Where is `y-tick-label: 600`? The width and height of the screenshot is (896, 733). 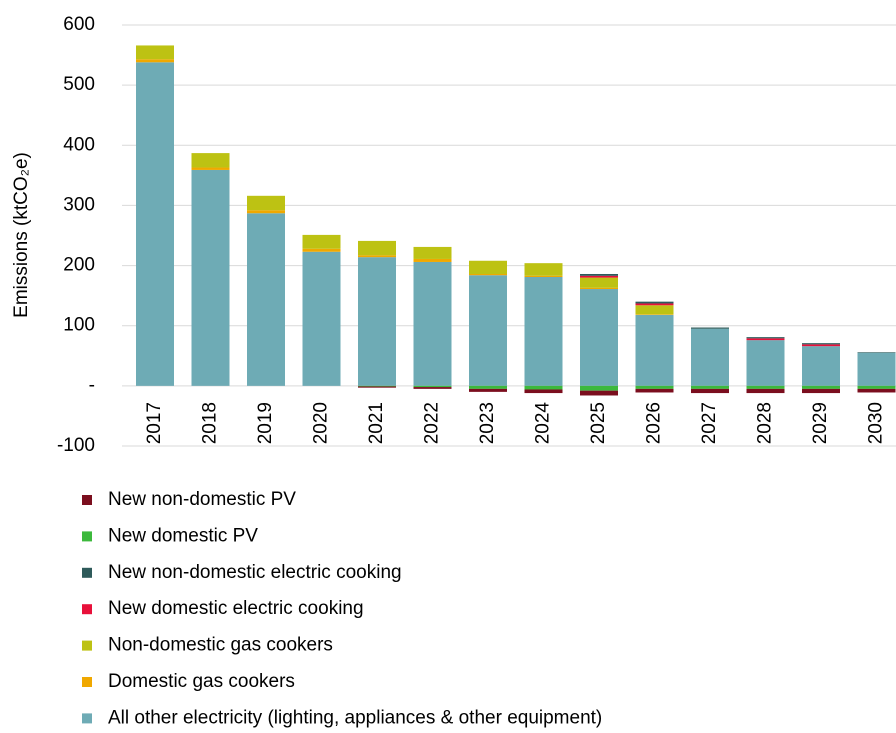
y-tick-label: 600 is located at coordinates (79, 24).